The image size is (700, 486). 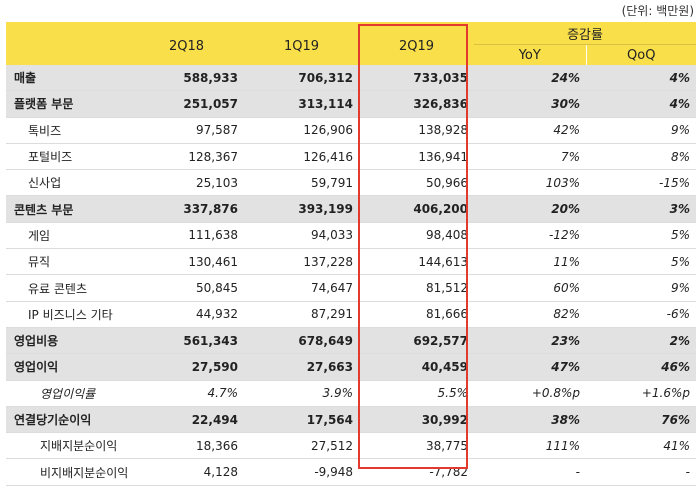 What do you see at coordinates (530, 78) in the screenshot?
I see `value-yoy: 24%` at bounding box center [530, 78].